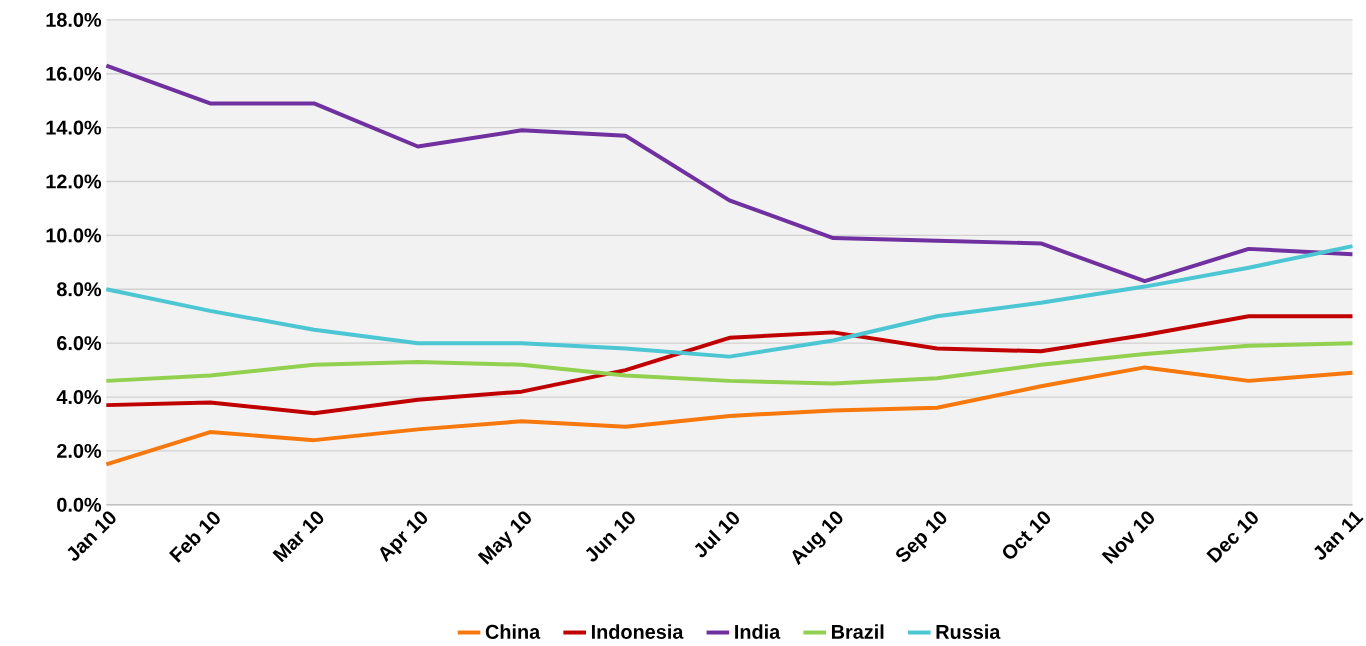 Image resolution: width=1366 pixels, height=646 pixels. What do you see at coordinates (1127, 537) in the screenshot?
I see `x-tick-label: Nov 10` at bounding box center [1127, 537].